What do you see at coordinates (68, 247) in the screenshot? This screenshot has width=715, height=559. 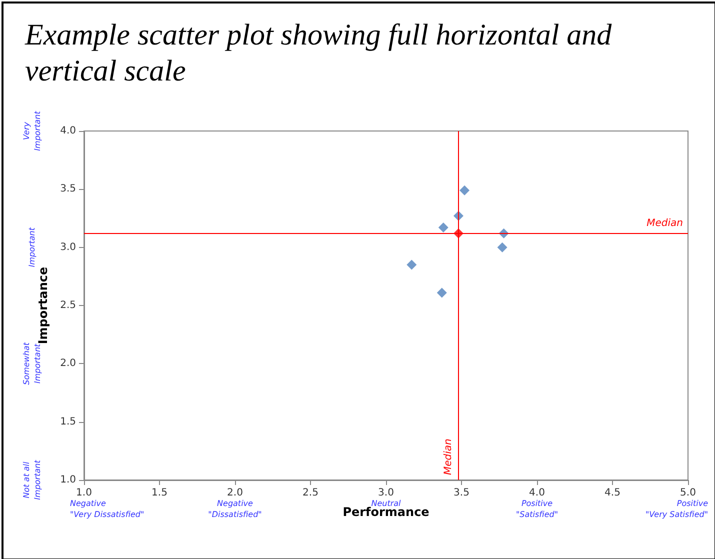 I see `y-tick-label: 3.0` at bounding box center [68, 247].